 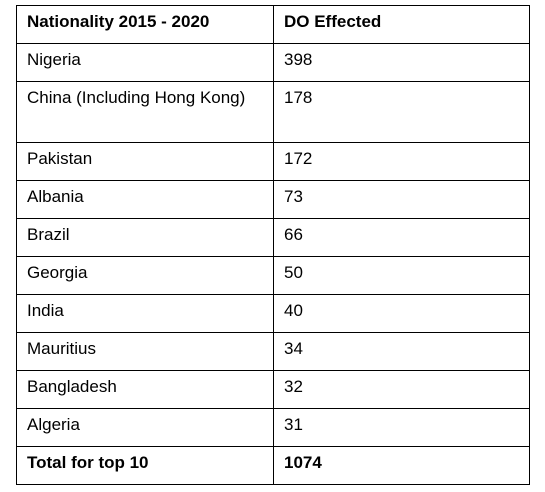 I want to click on table-row: Georgia 50, so click(x=273, y=275).